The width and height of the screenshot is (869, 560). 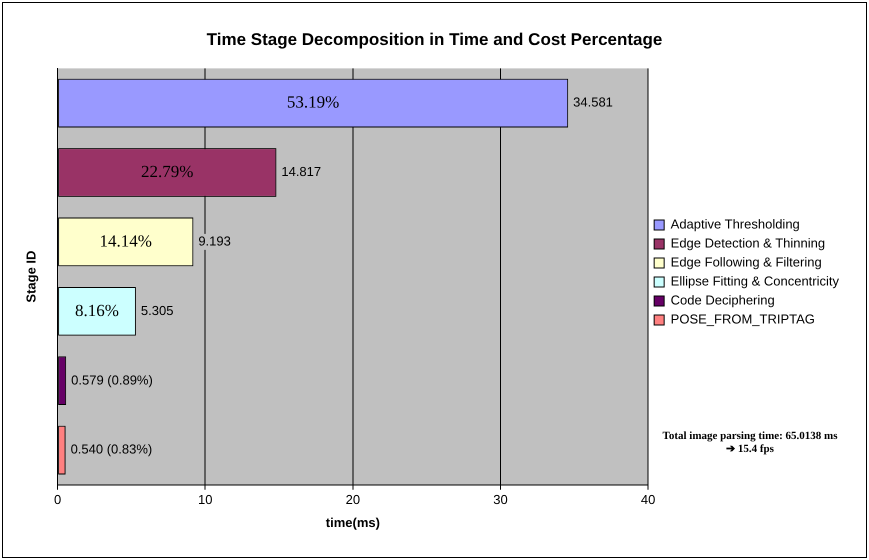 I want to click on legend-label: Edge Detection & Thinning, so click(x=748, y=243).